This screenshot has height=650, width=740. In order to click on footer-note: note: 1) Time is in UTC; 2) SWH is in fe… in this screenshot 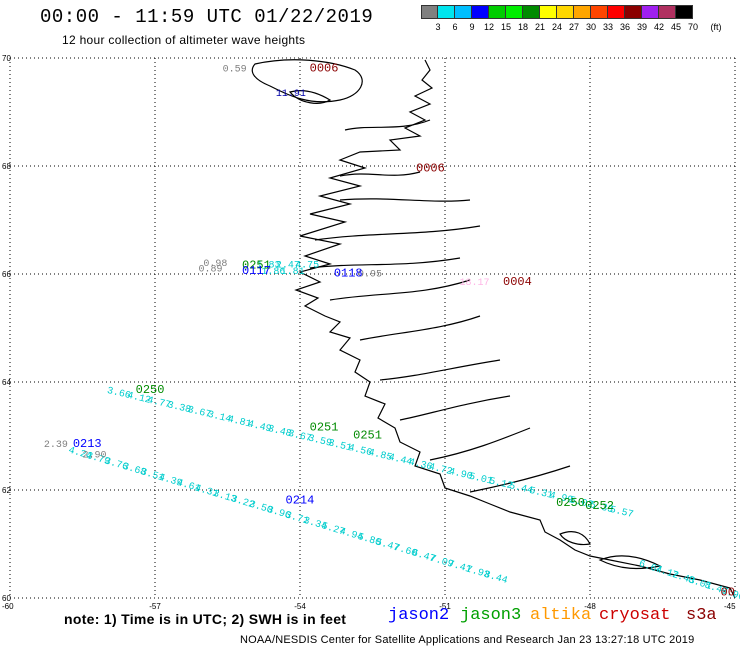, I will do `click(205, 619)`.